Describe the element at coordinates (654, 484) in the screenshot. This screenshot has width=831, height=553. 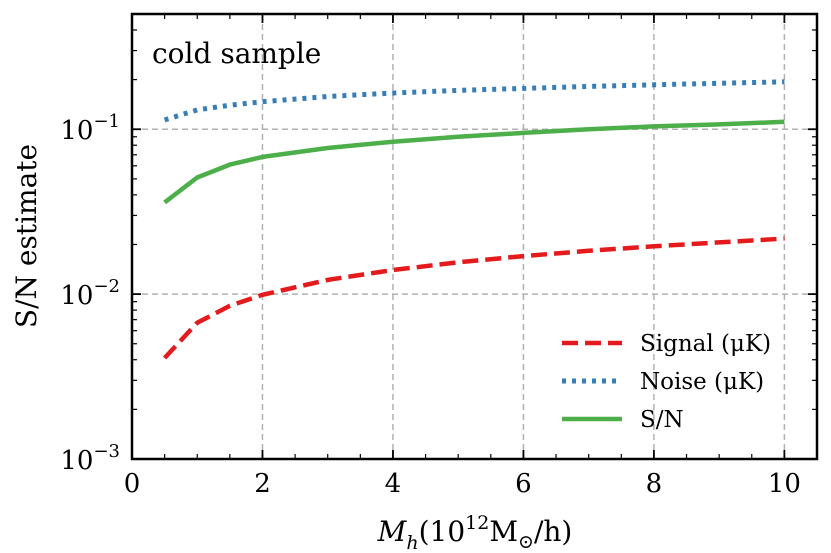
I see `x-tick-label: 8` at that location.